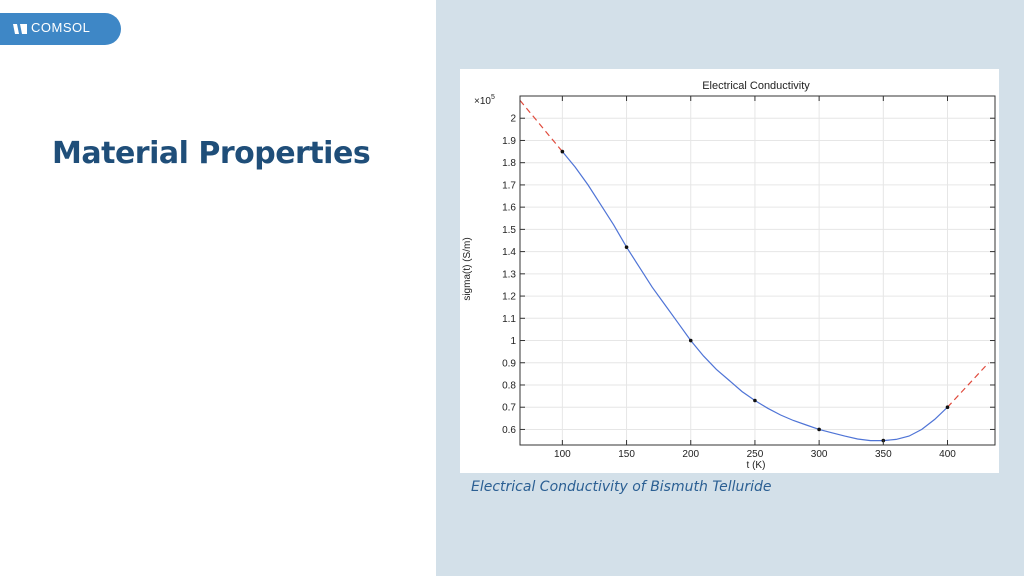  I want to click on comsol-logo: COMSOL, so click(60, 29).